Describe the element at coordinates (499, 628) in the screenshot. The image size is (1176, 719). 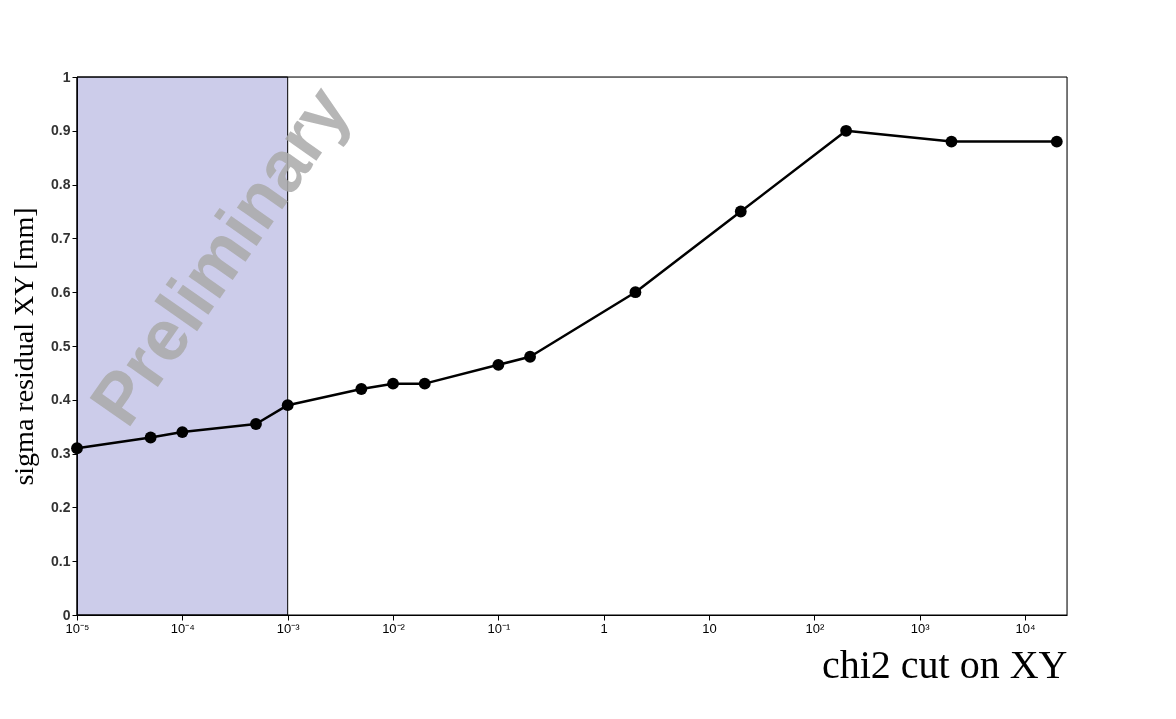
I see `x-tick-label: 10⁻¹` at that location.